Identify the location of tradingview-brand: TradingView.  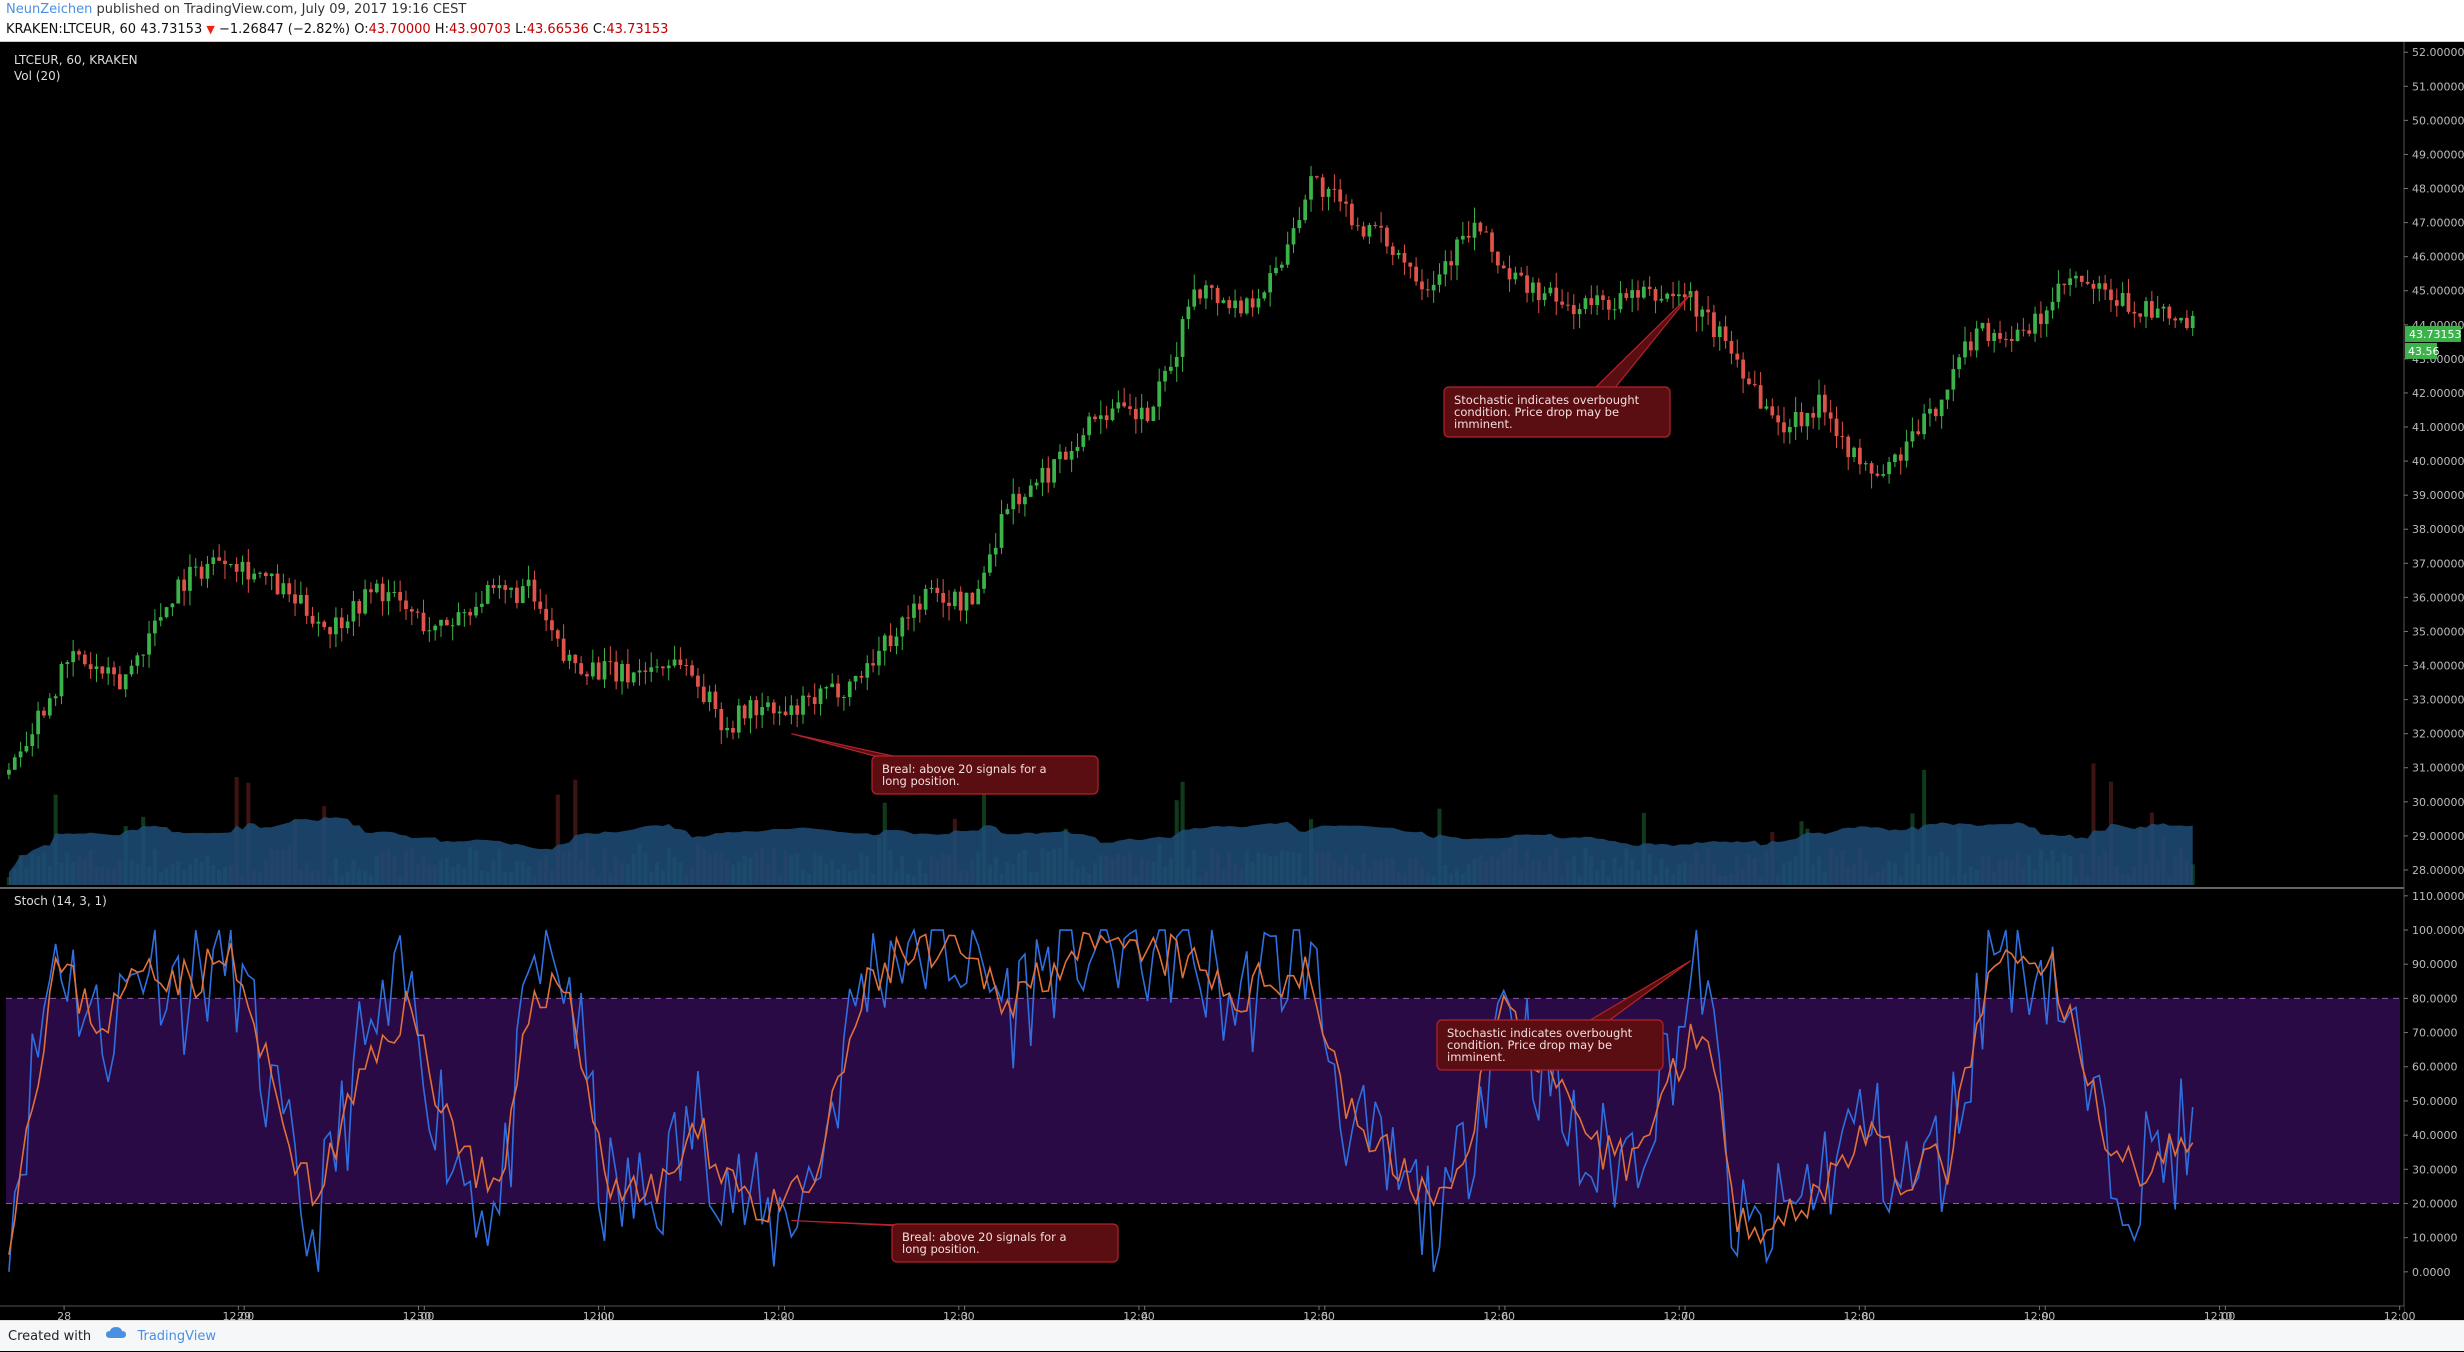
(176, 1336).